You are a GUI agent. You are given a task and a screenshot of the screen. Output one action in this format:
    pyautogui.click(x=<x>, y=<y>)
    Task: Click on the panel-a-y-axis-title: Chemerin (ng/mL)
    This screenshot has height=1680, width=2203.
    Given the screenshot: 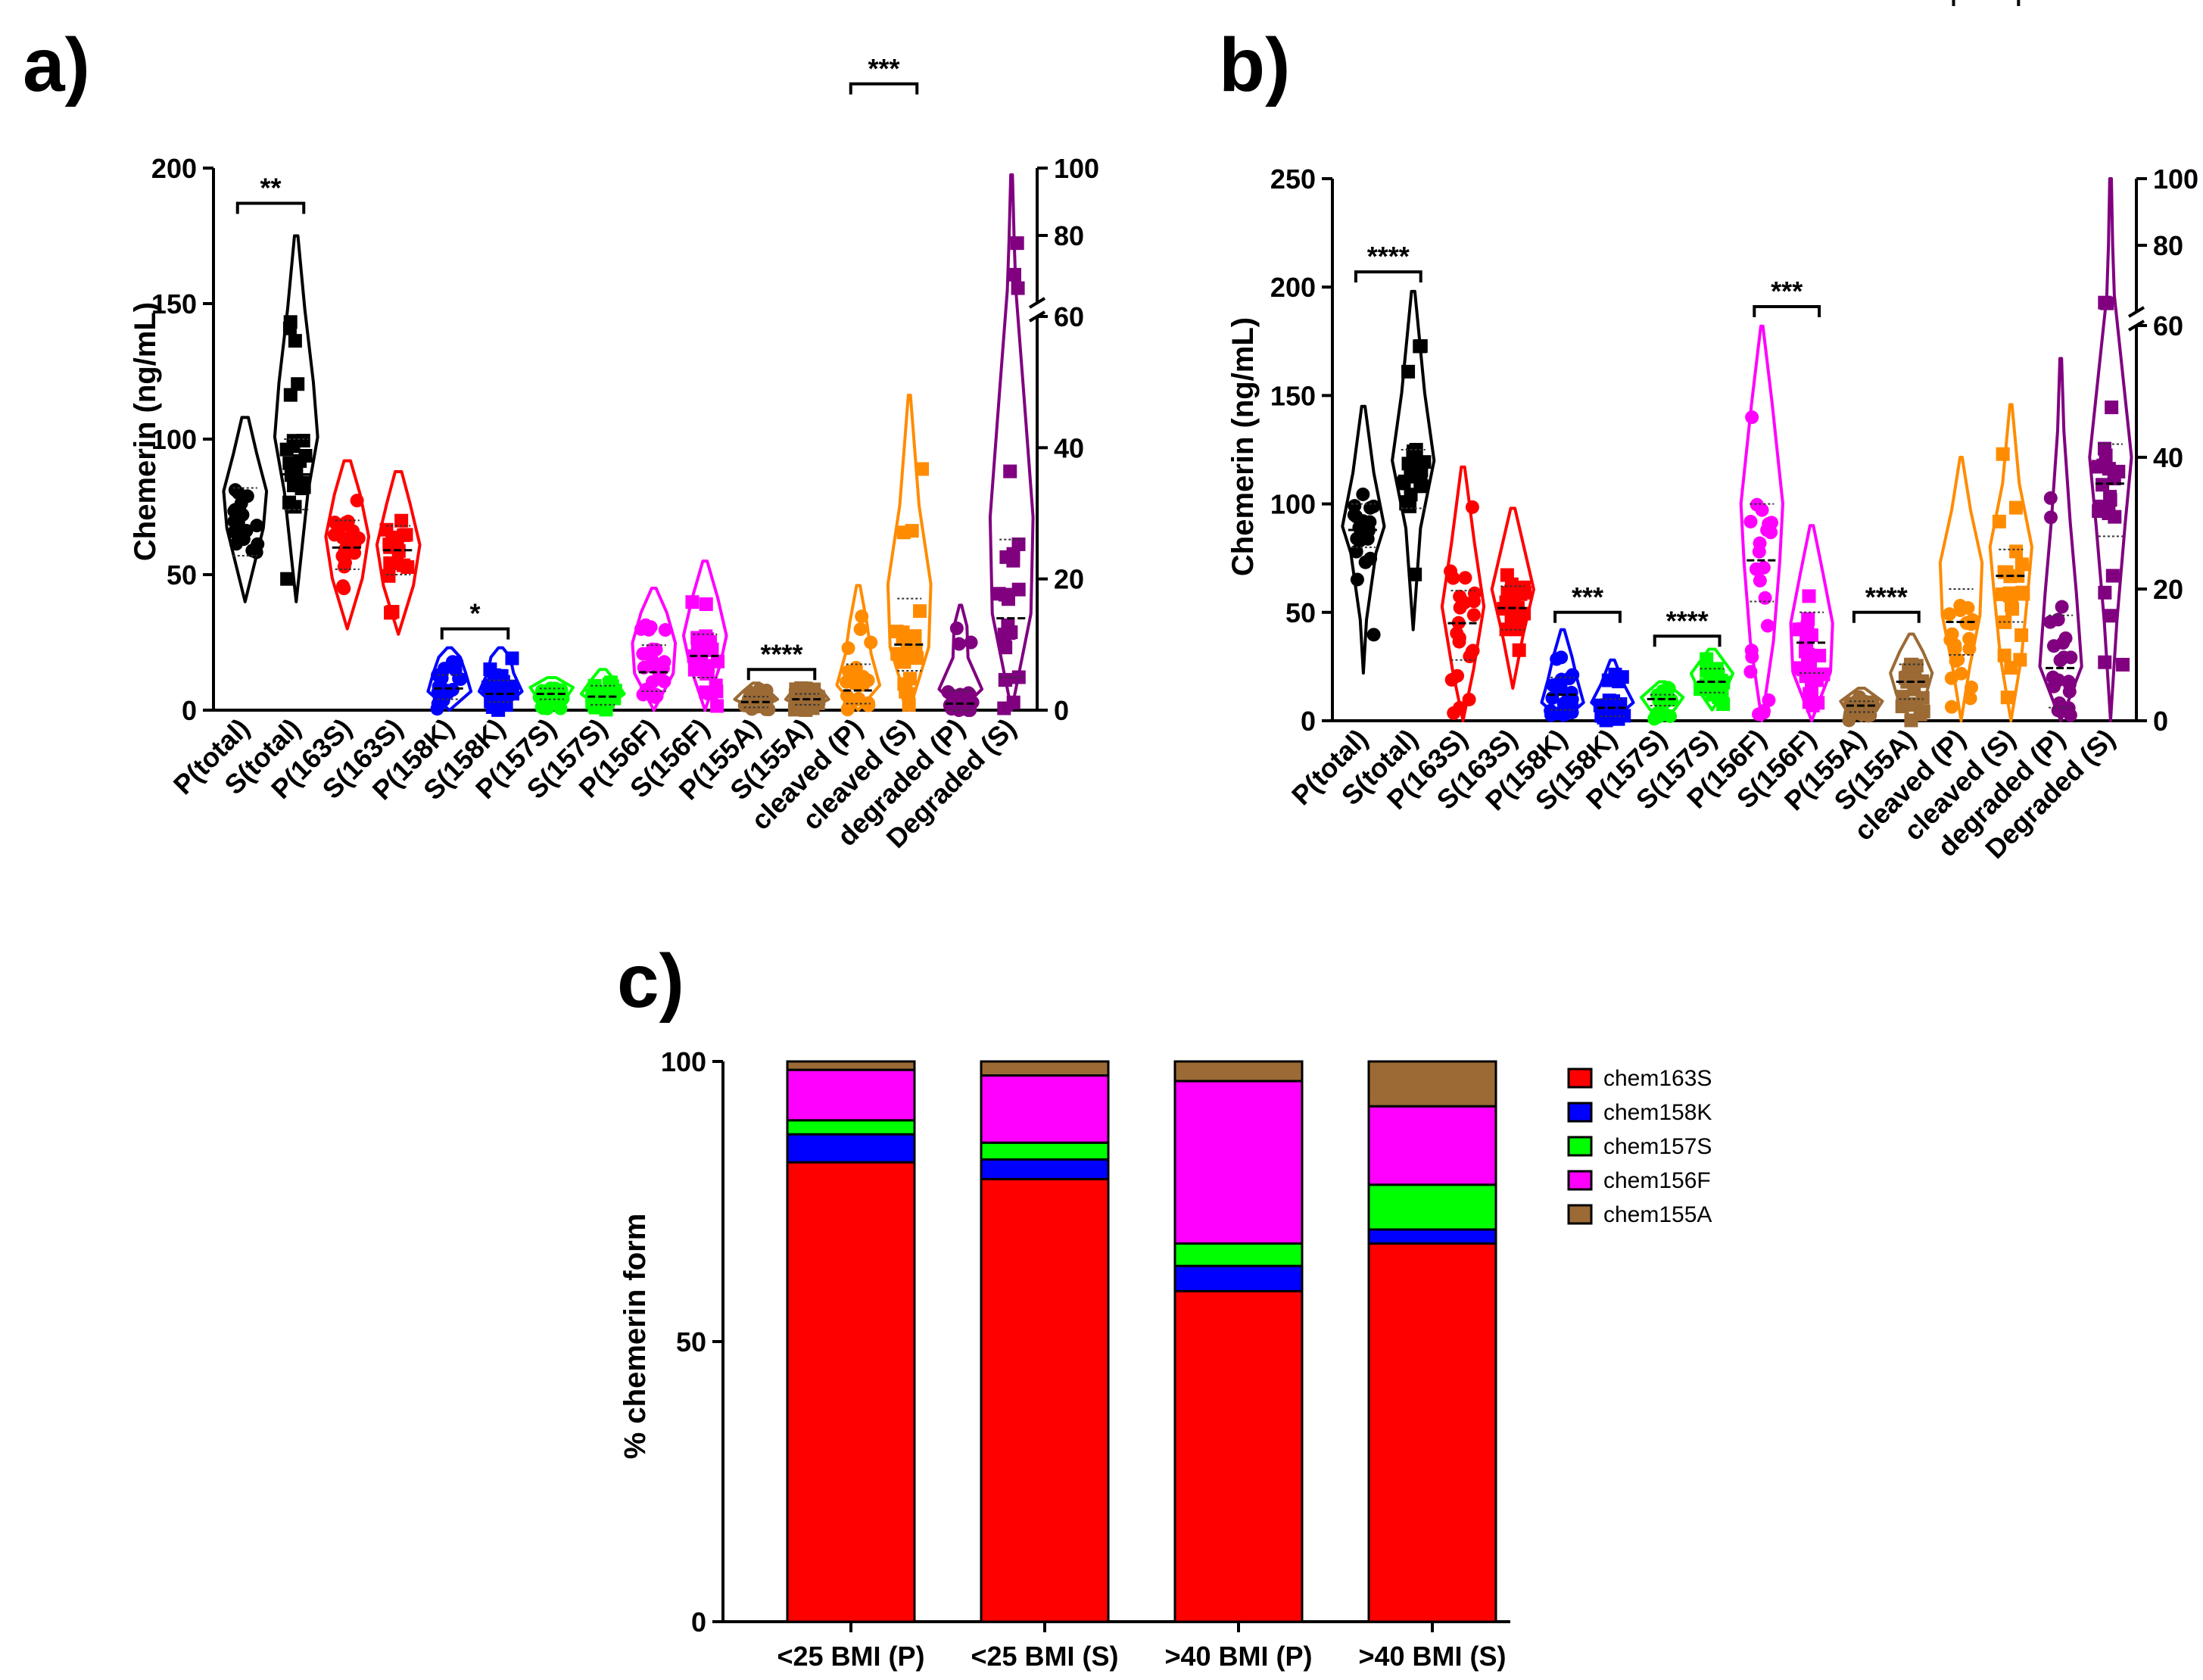 What is the action you would take?
    pyautogui.click(x=145, y=431)
    